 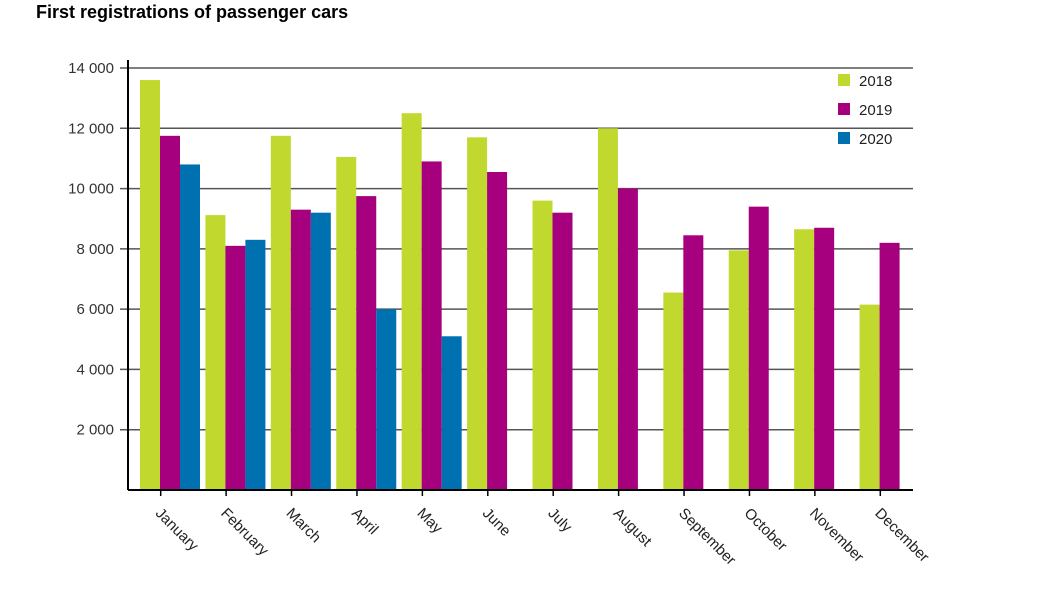 What do you see at coordinates (562, 351) in the screenshot?
I see `bar-2019-july` at bounding box center [562, 351].